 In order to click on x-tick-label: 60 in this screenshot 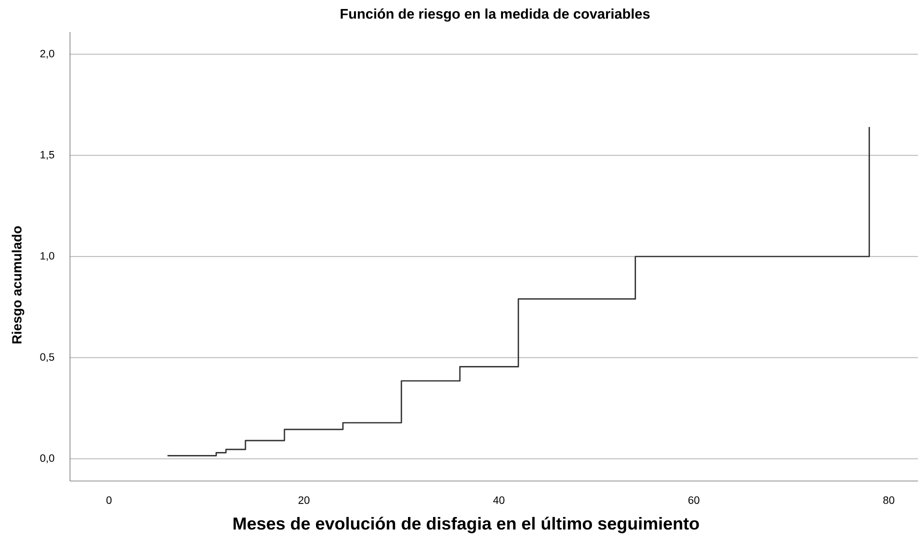, I will do `click(694, 500)`.